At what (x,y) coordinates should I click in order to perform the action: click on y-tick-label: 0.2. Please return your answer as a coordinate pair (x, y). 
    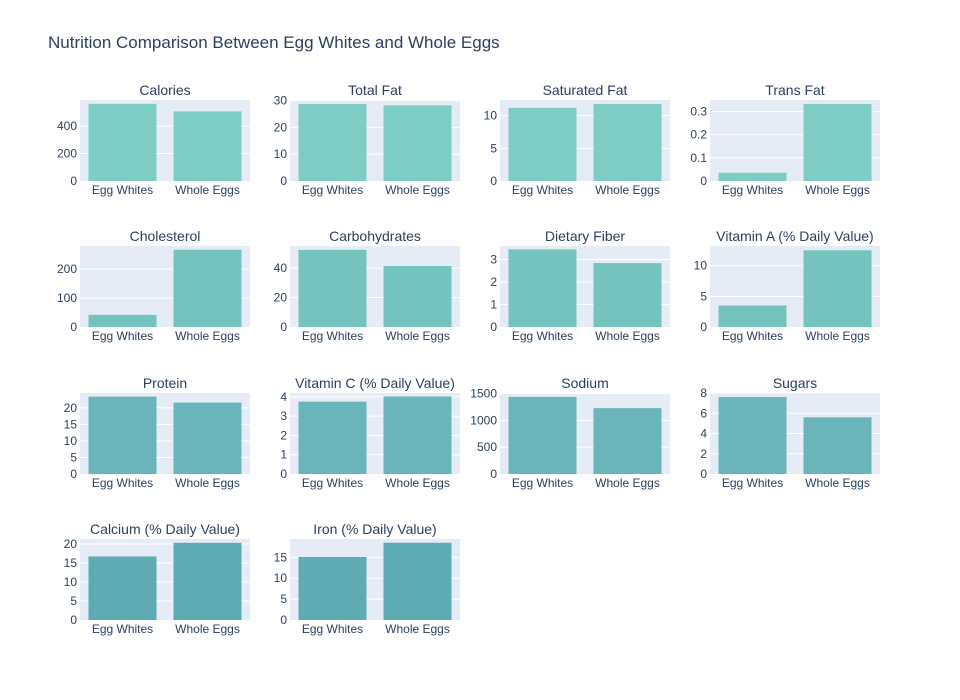
    Looking at the image, I should click on (698, 135).